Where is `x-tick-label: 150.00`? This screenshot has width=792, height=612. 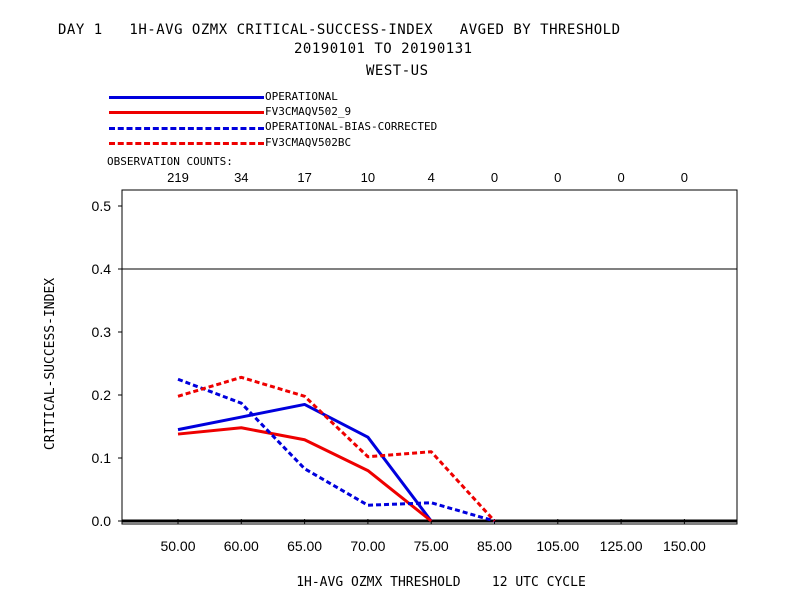 x-tick-label: 150.00 is located at coordinates (684, 546).